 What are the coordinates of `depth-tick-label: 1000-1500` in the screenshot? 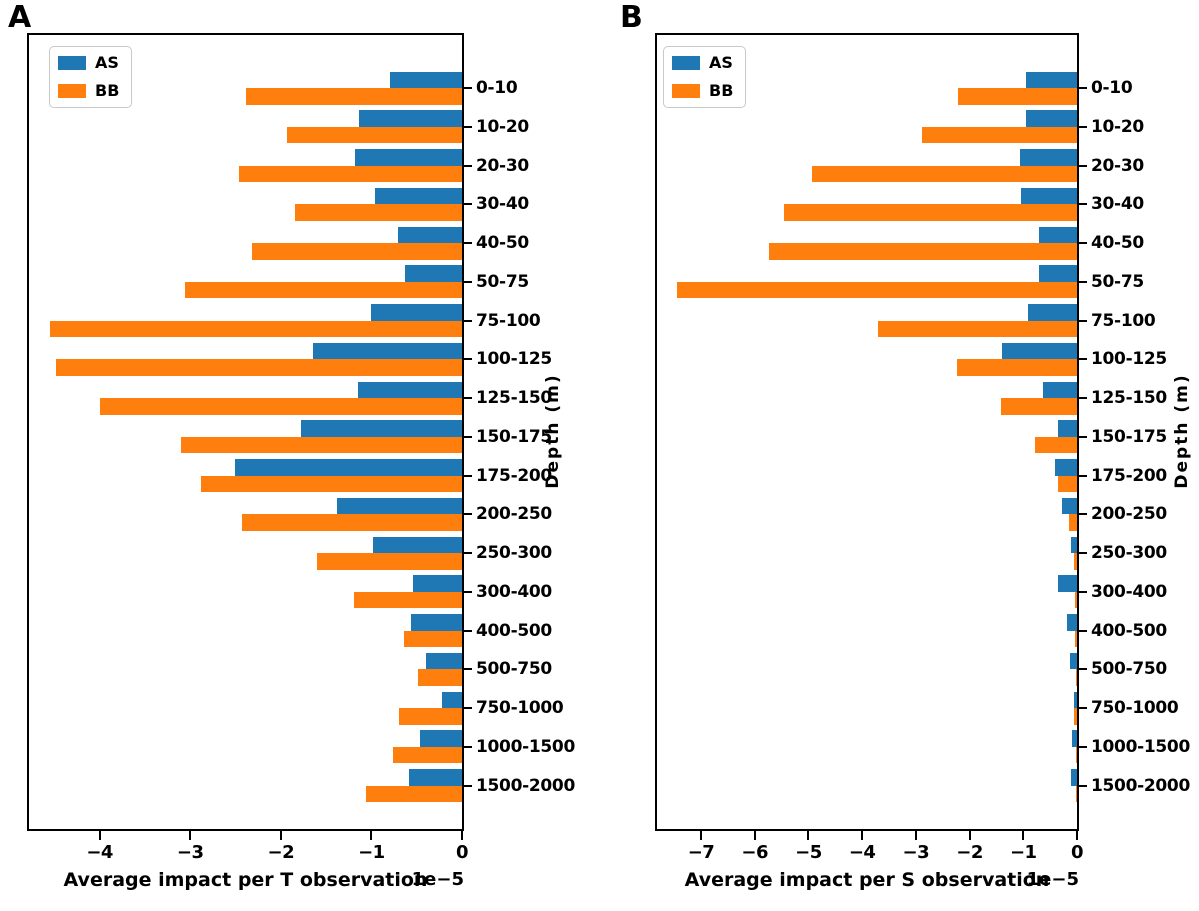 It's located at (525, 746).